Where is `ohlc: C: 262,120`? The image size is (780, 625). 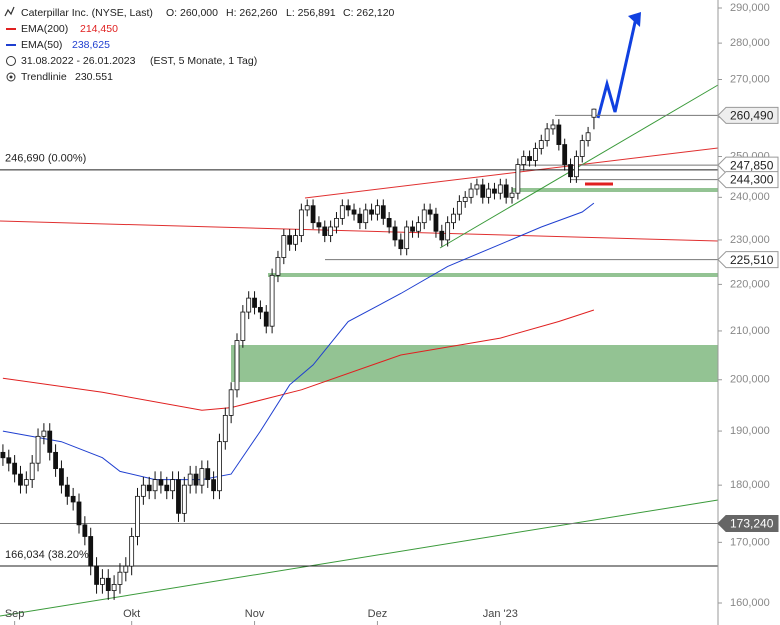 ohlc: C: 262,120 is located at coordinates (369, 13).